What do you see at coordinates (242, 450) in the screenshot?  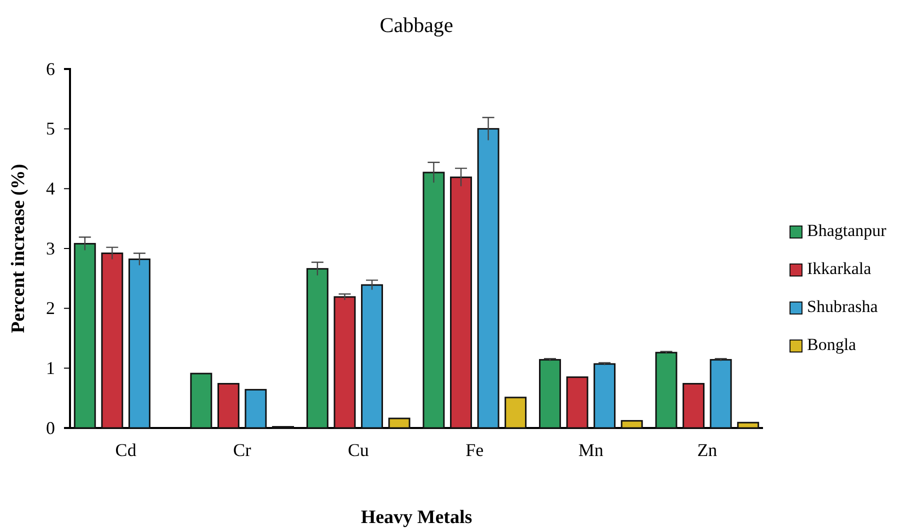 I see `x-tick-label: Cr` at bounding box center [242, 450].